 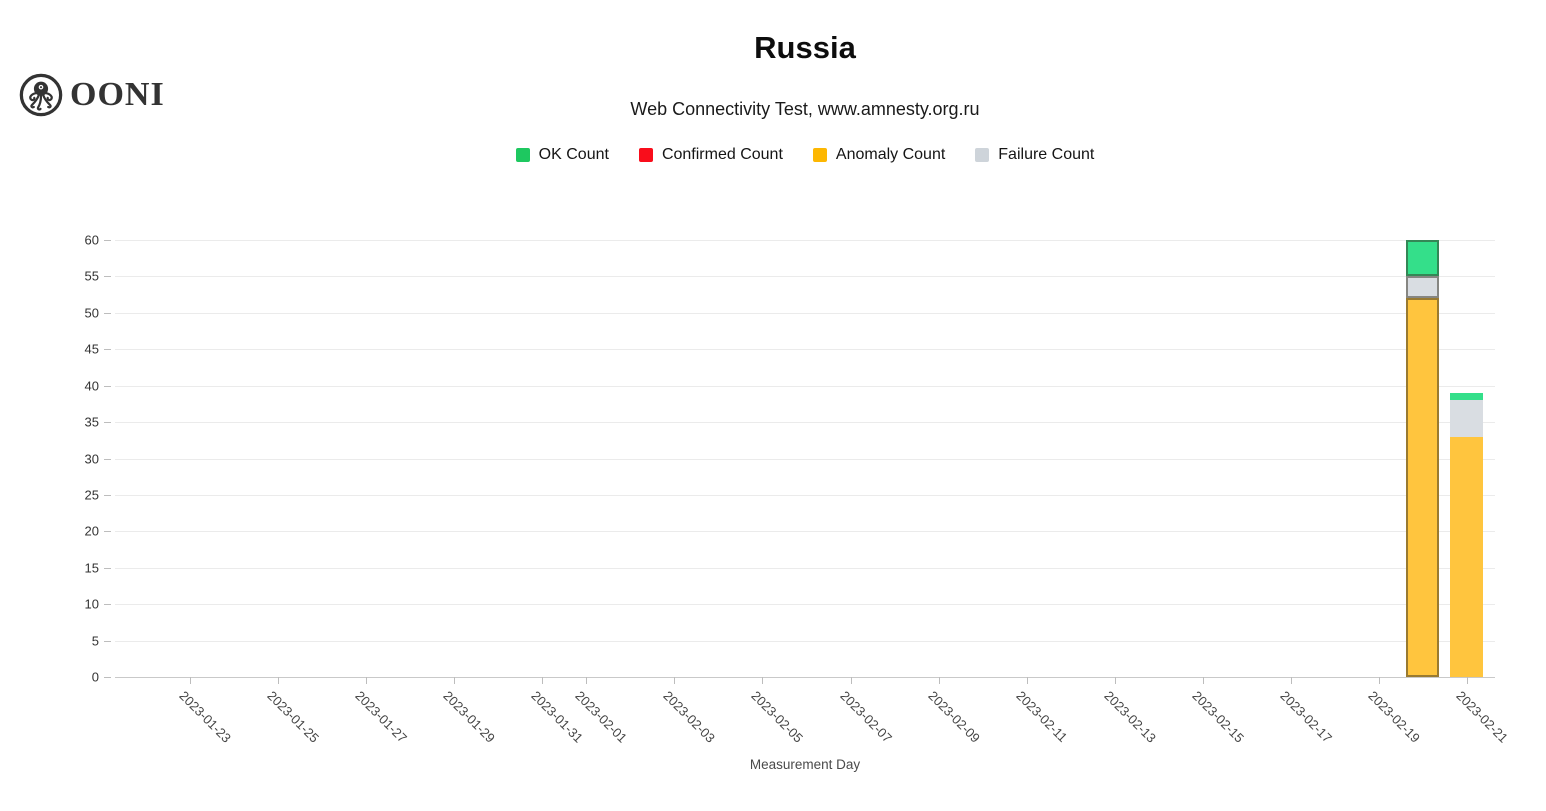 I want to click on x-axis-line, so click(x=805, y=677).